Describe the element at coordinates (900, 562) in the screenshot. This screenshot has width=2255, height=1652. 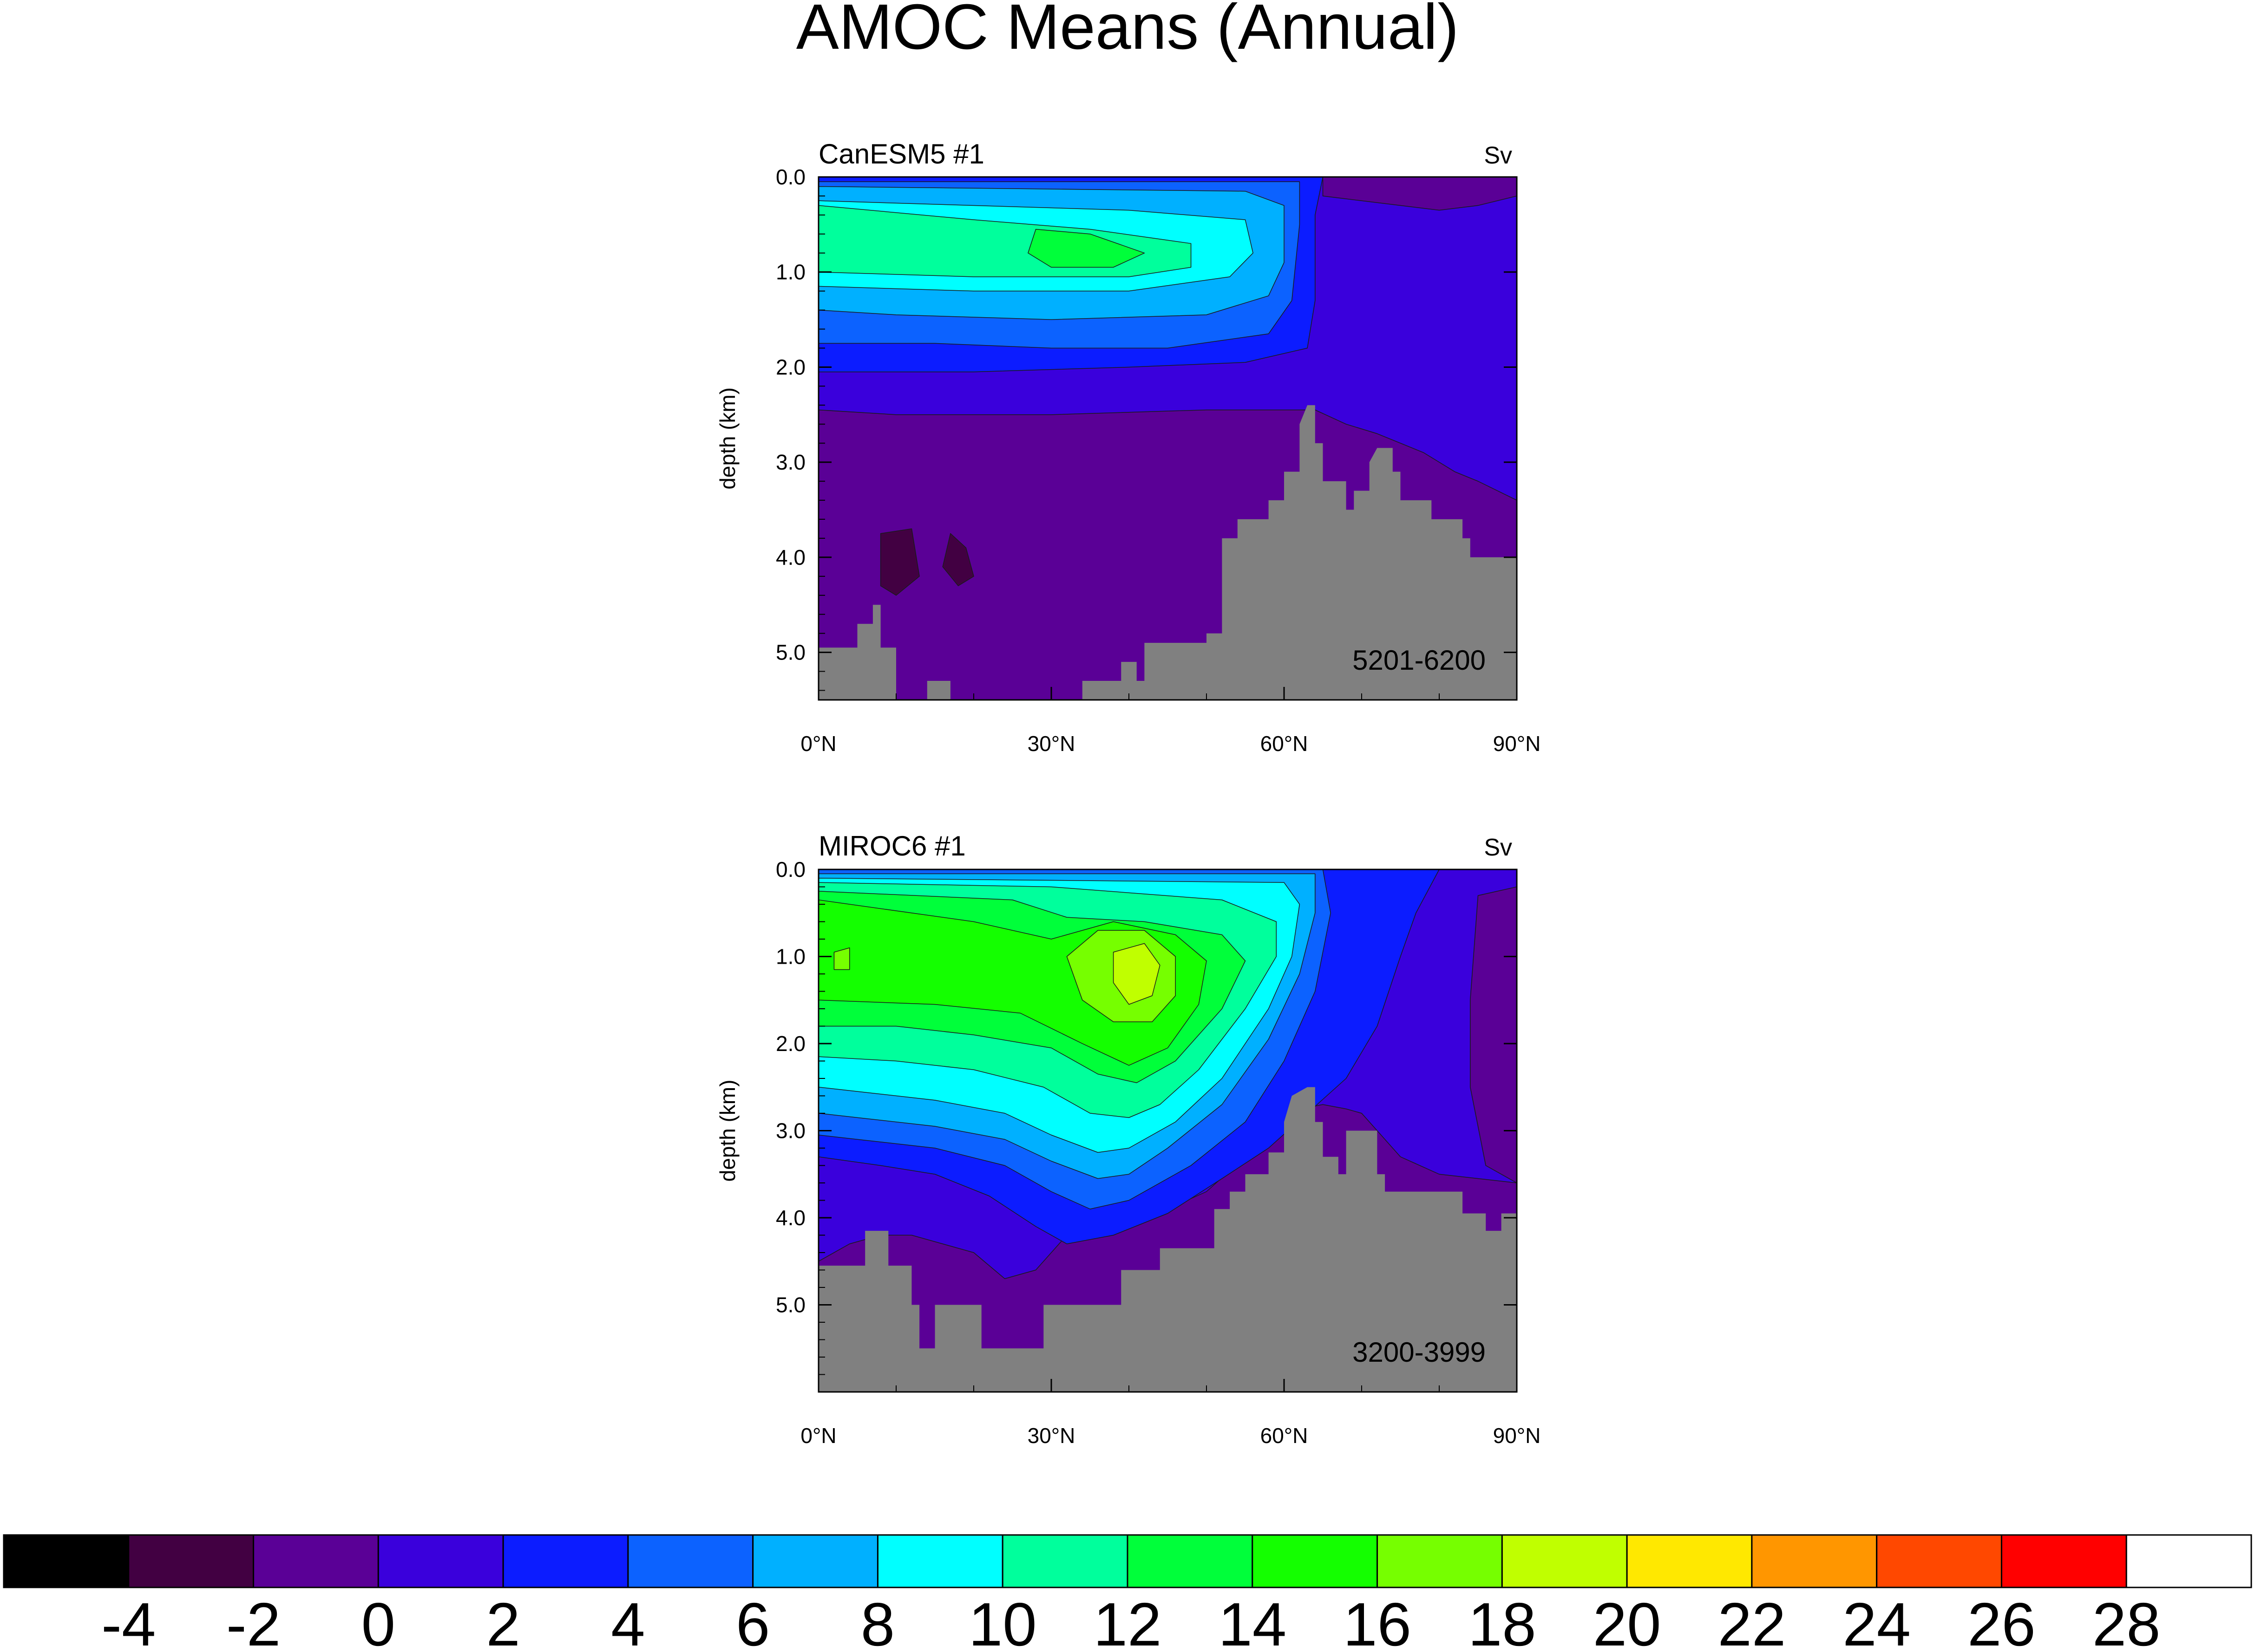
I see `contour-deep-cell-minus2` at that location.